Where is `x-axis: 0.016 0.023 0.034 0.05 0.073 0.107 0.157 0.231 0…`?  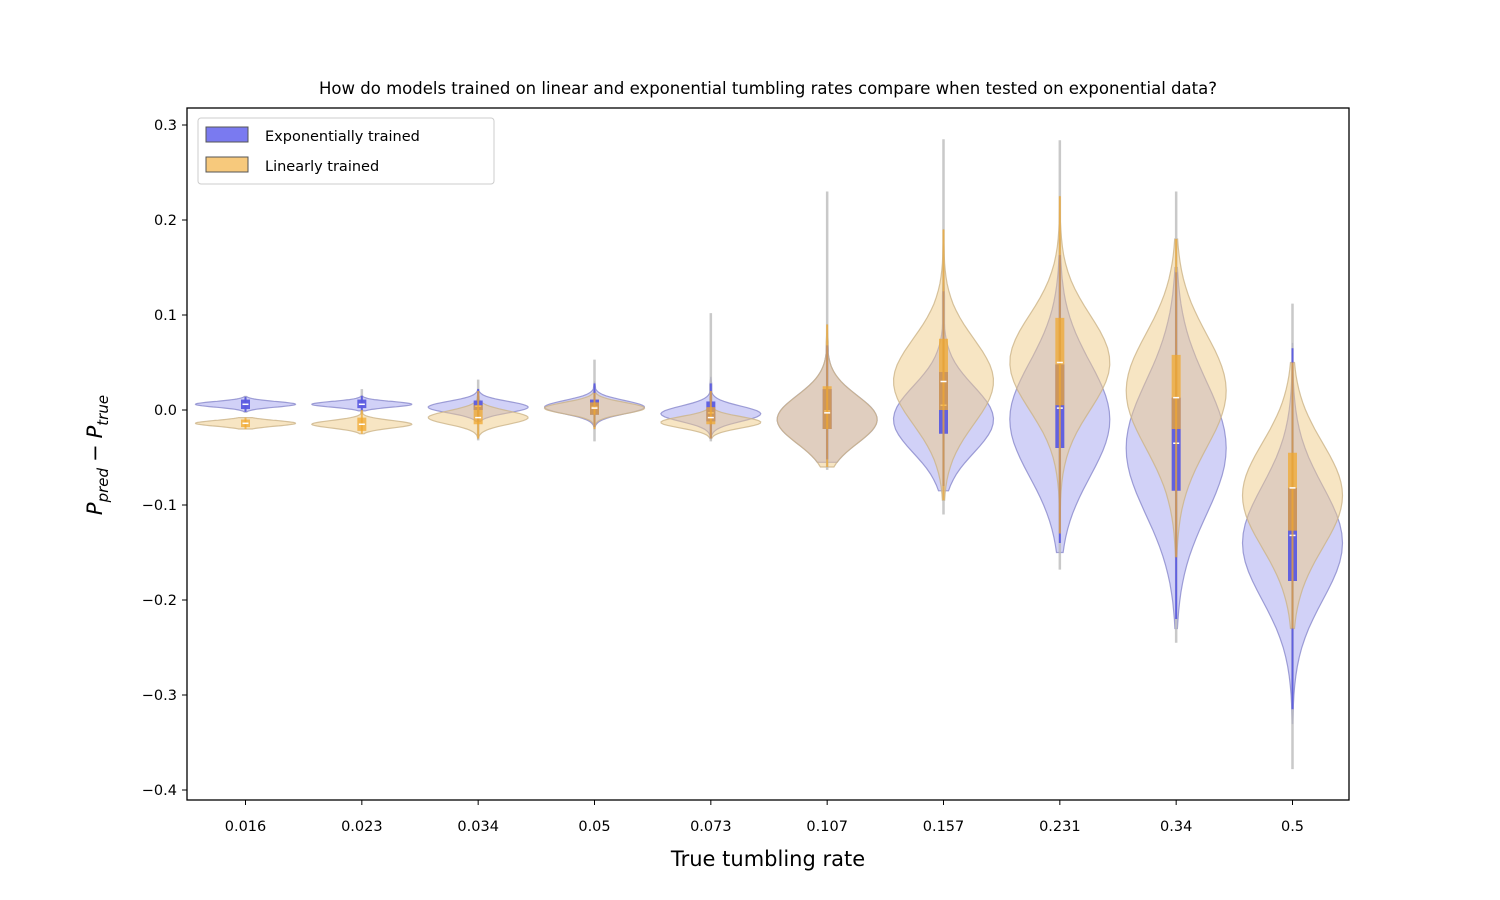 x-axis: 0.016 0.023 0.034 0.05 0.073 0.107 0.157 0.231 0… is located at coordinates (764, 817).